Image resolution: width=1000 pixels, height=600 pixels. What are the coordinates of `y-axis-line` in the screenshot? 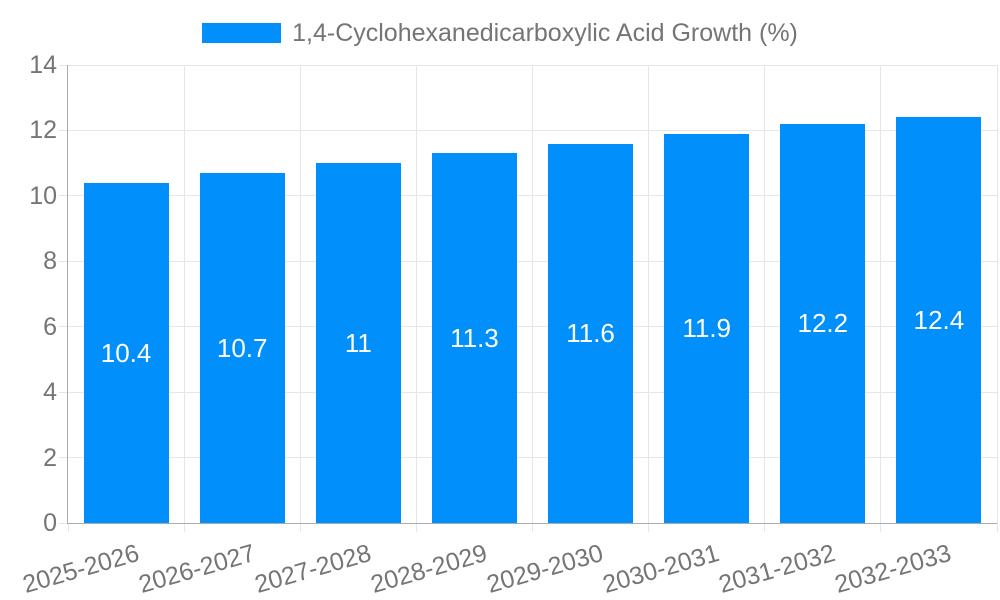 It's located at (67, 294).